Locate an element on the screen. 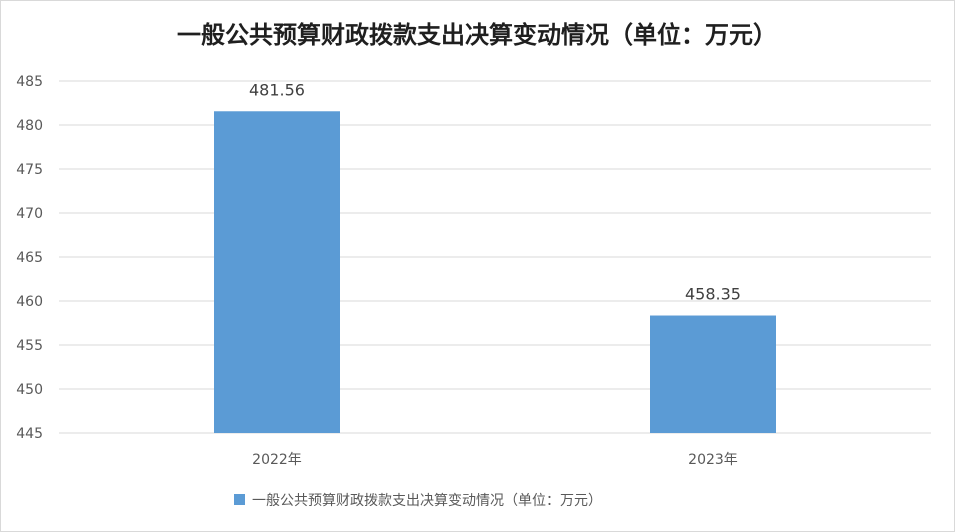 This screenshot has width=955, height=532. y-tick-label: 455 is located at coordinates (29, 346).